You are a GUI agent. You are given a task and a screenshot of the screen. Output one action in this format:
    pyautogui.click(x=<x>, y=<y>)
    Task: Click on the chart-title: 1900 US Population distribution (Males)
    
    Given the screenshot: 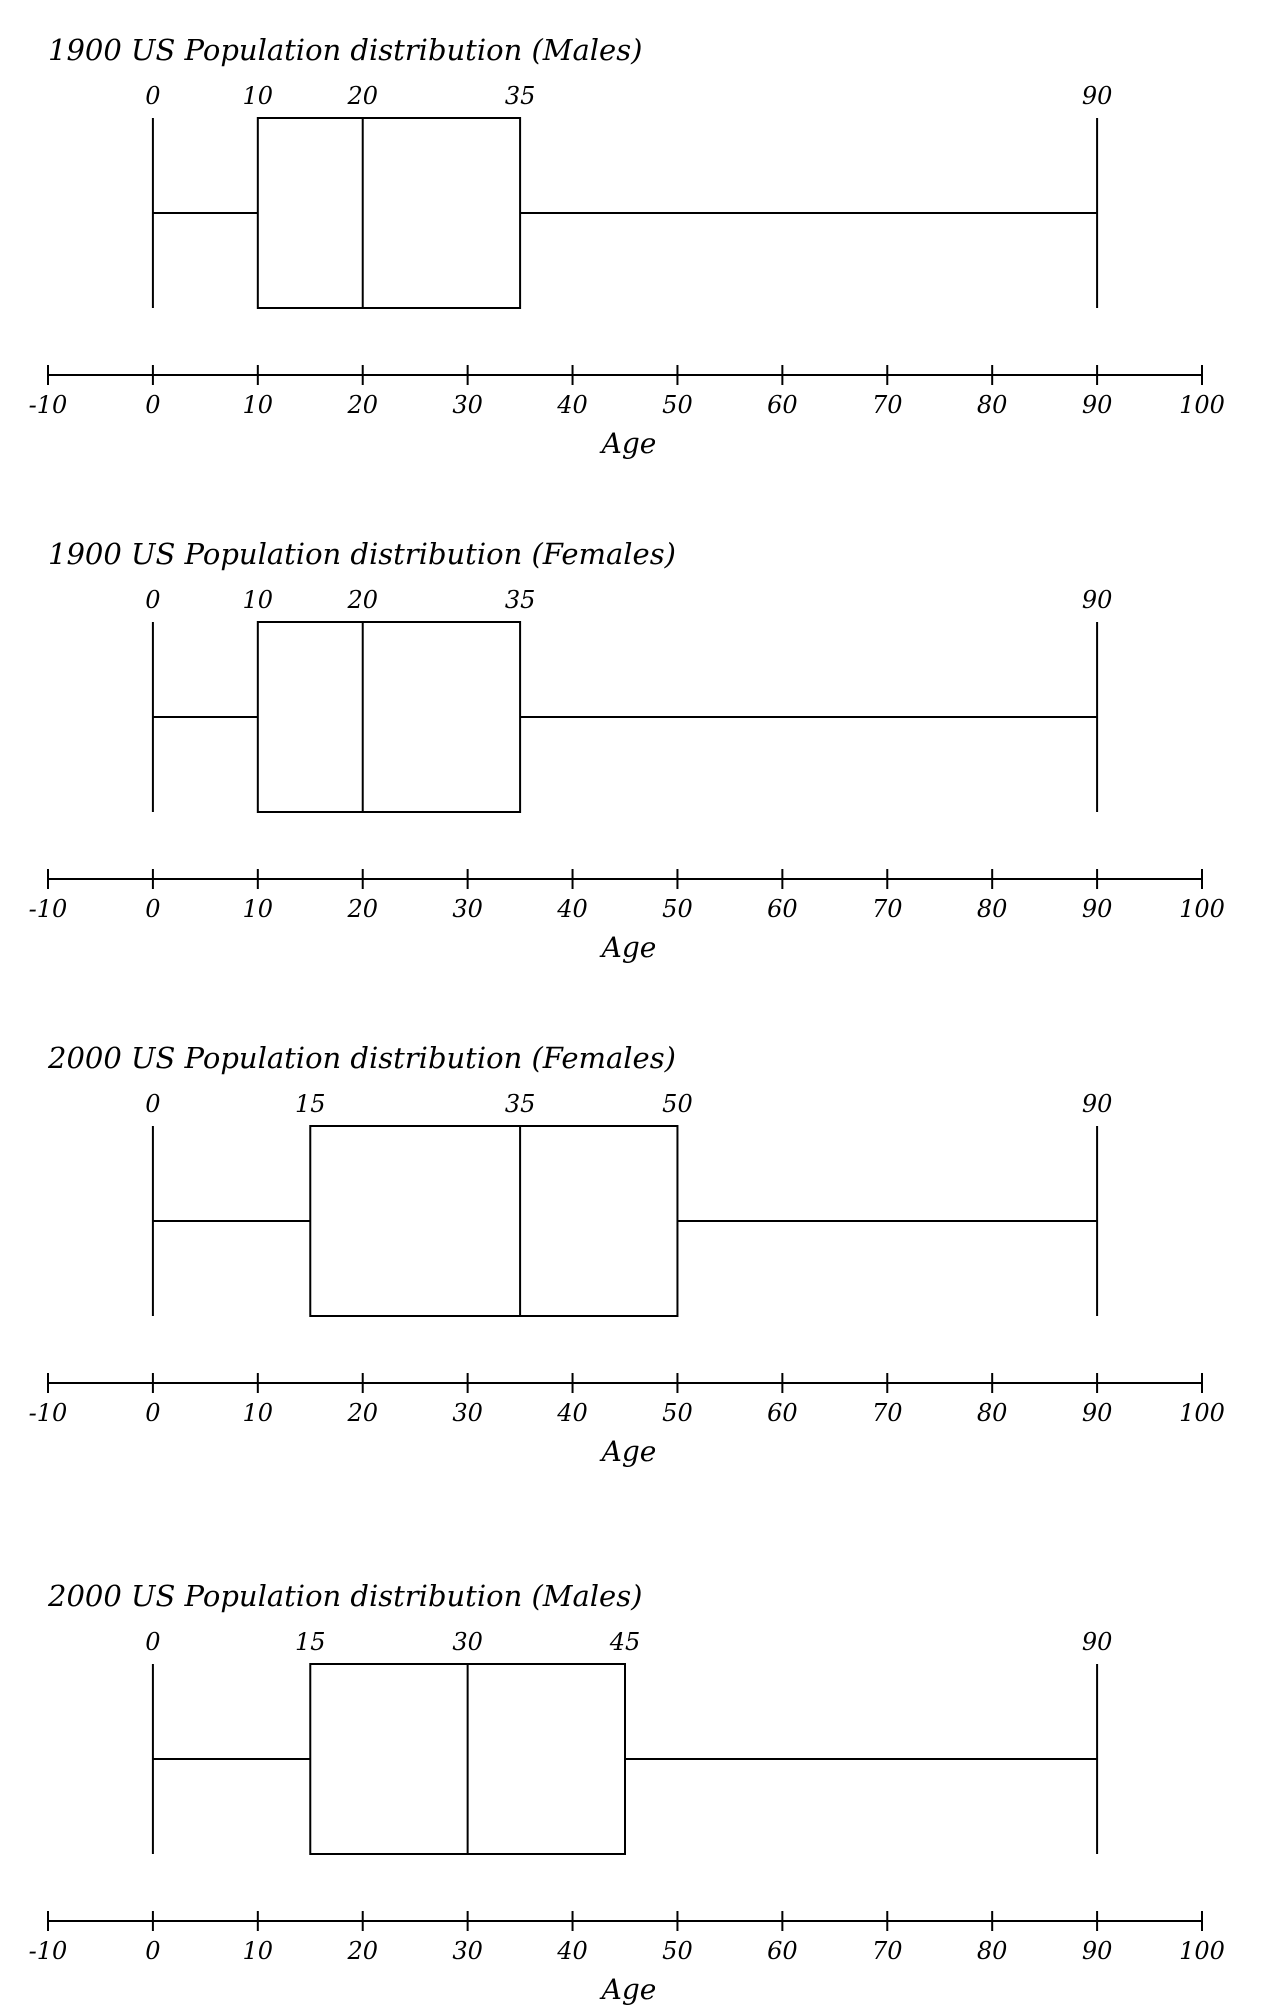 What is the action you would take?
    pyautogui.click(x=345, y=50)
    